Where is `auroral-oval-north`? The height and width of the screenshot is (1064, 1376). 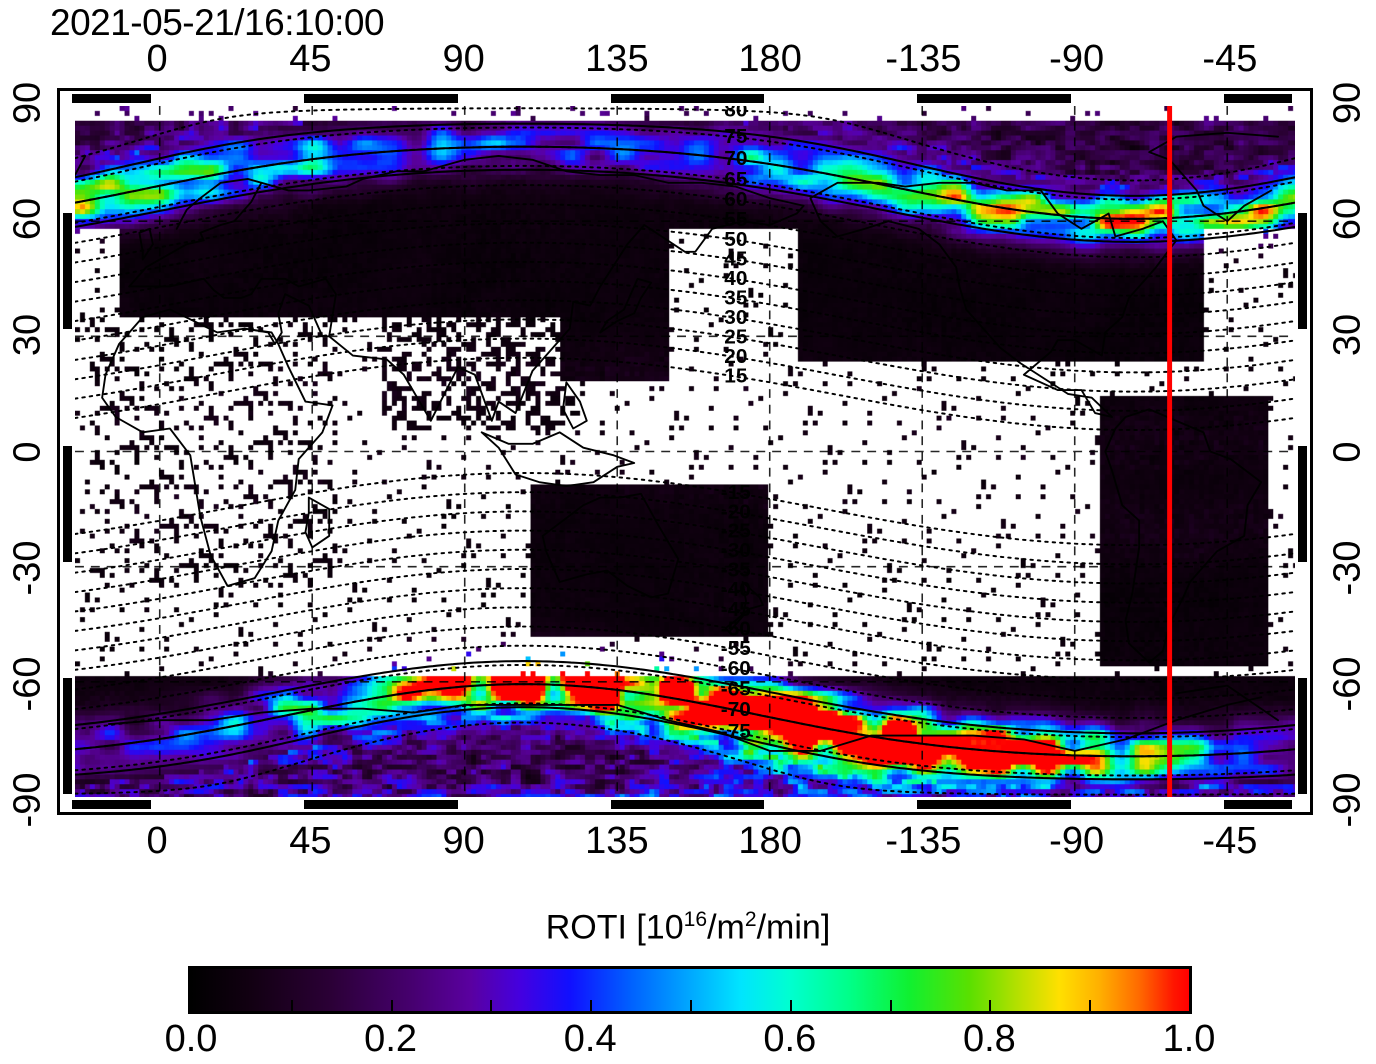 auroral-oval-north is located at coordinates (685, 205).